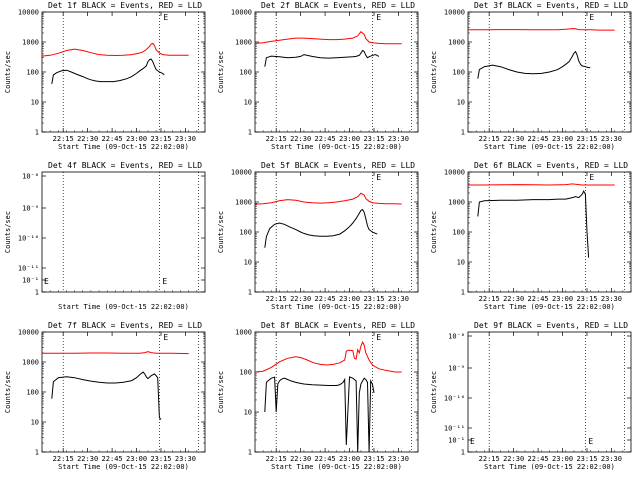 The height and width of the screenshot is (480, 640). What do you see at coordinates (125, 325) in the screenshot?
I see `chart-title: Det 7f BLACK = Events, RED = LLD` at bounding box center [125, 325].